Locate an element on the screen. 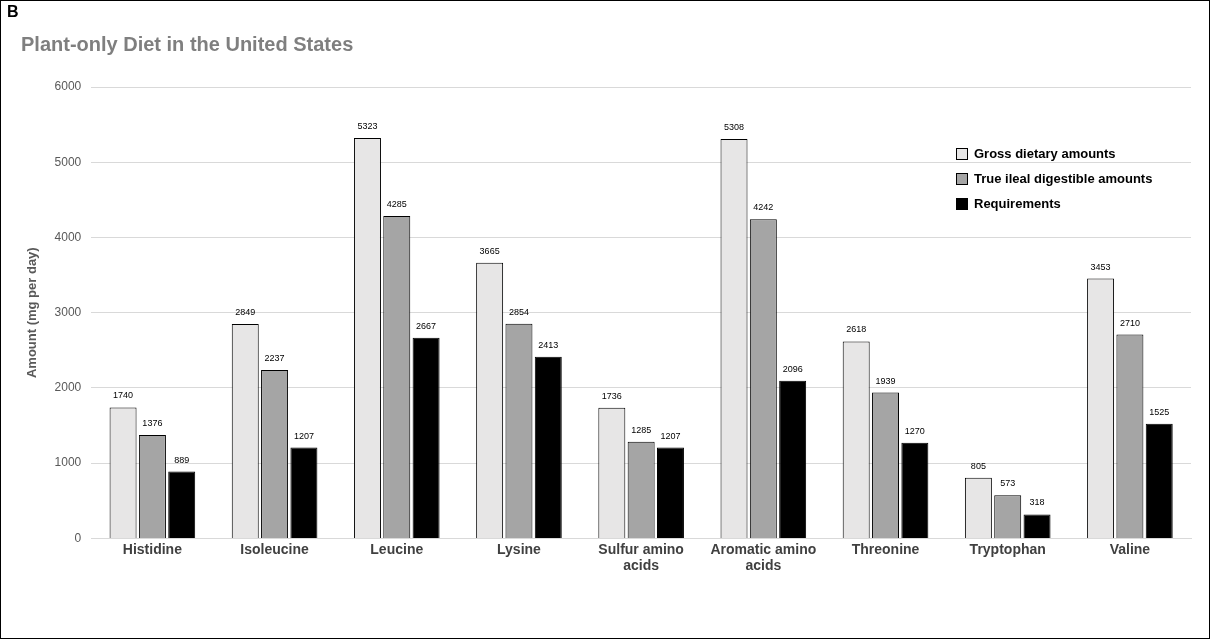 This screenshot has height=639, width=1210. data-label: 1740 is located at coordinates (123, 395).